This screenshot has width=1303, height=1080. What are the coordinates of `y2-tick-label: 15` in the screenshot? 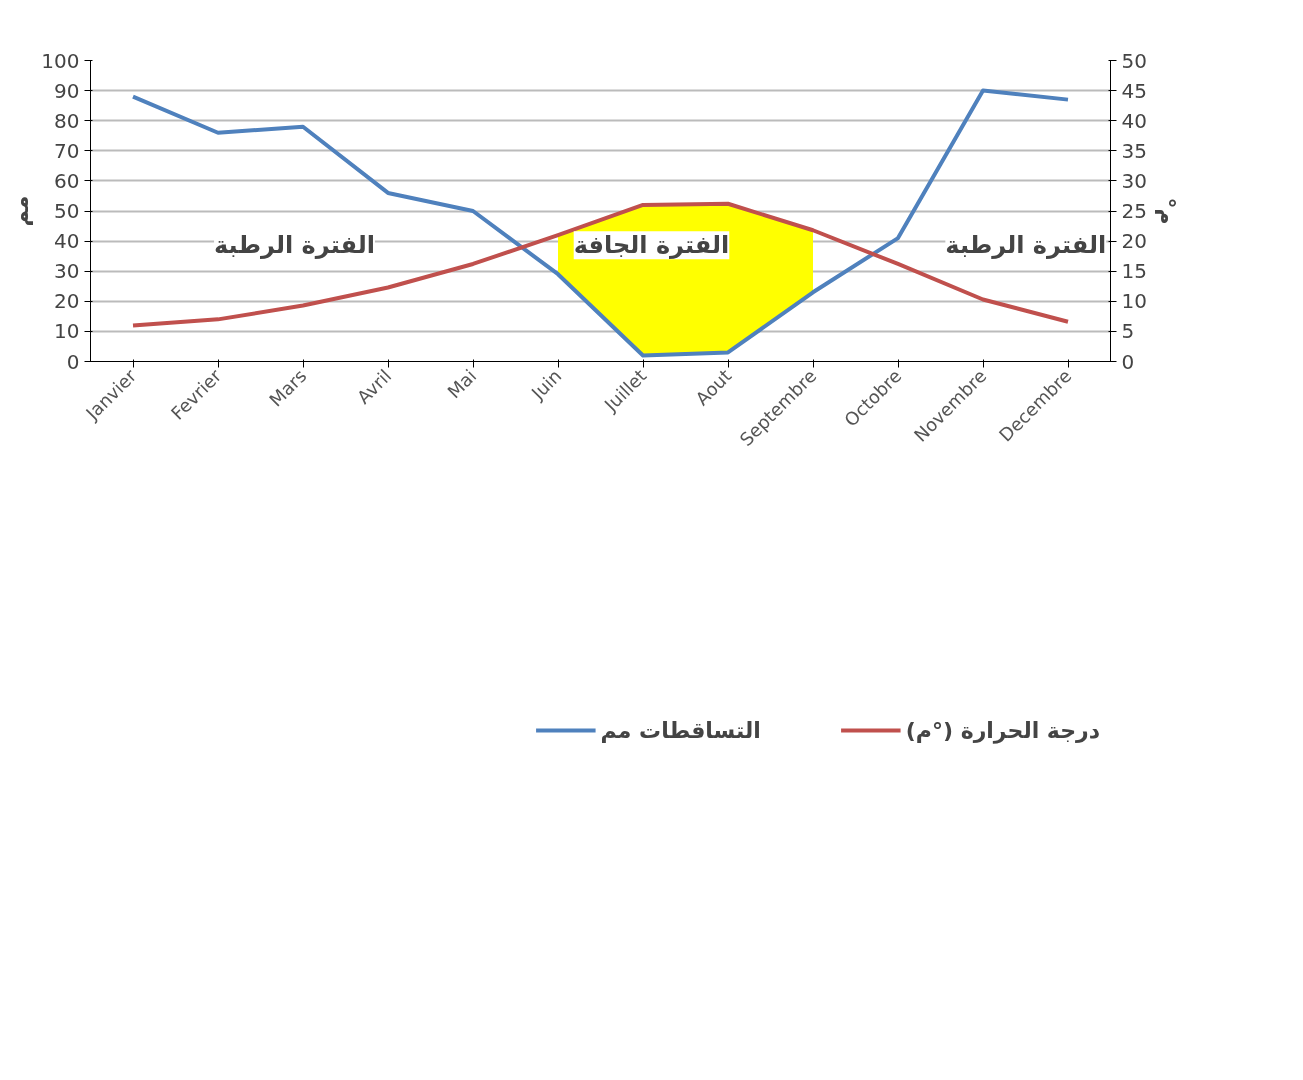 It's located at (1134, 271).